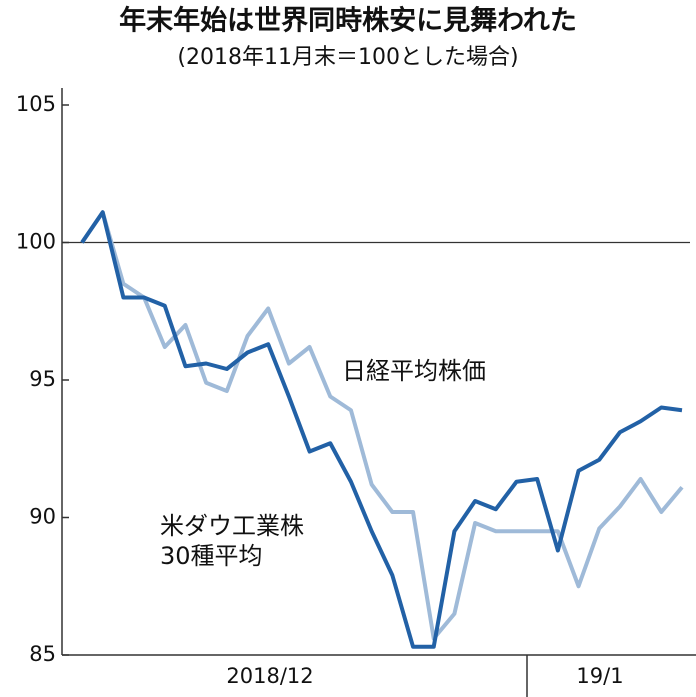 This screenshot has width=696, height=697. Describe the element at coordinates (599, 676) in the screenshot. I see `x-group-label: 19/1` at that location.